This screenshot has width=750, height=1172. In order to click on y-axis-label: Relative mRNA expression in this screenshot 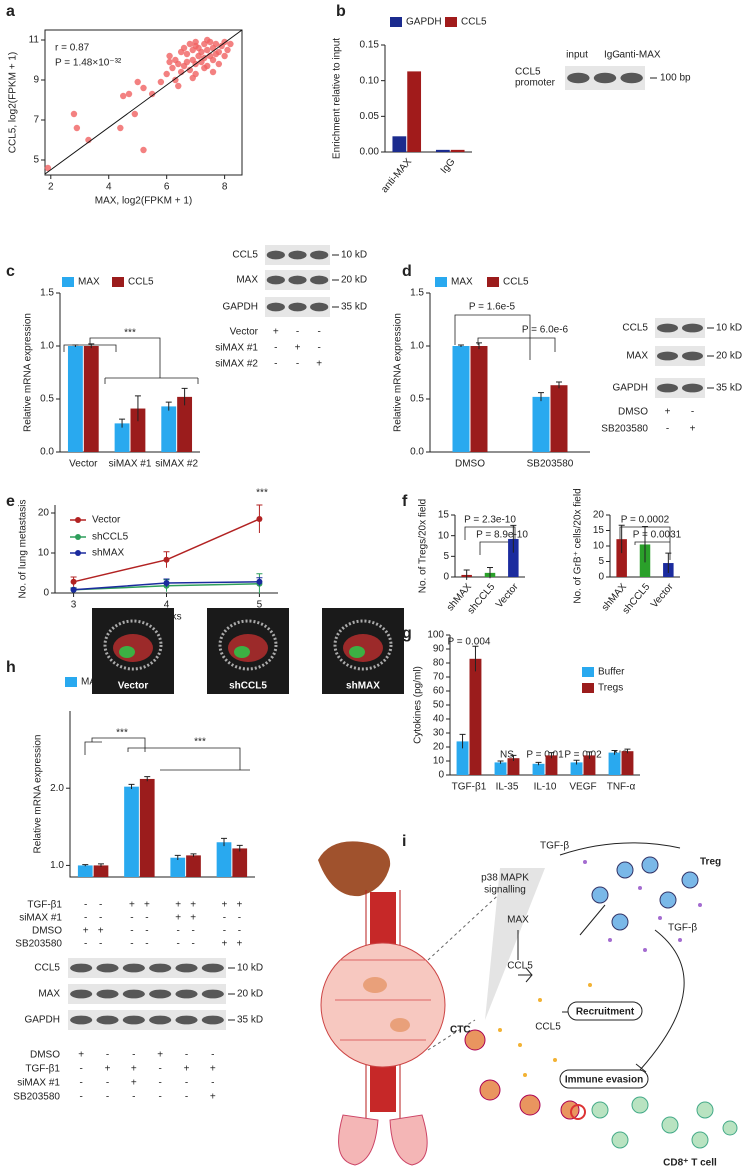, I will do `click(38, 794)`.